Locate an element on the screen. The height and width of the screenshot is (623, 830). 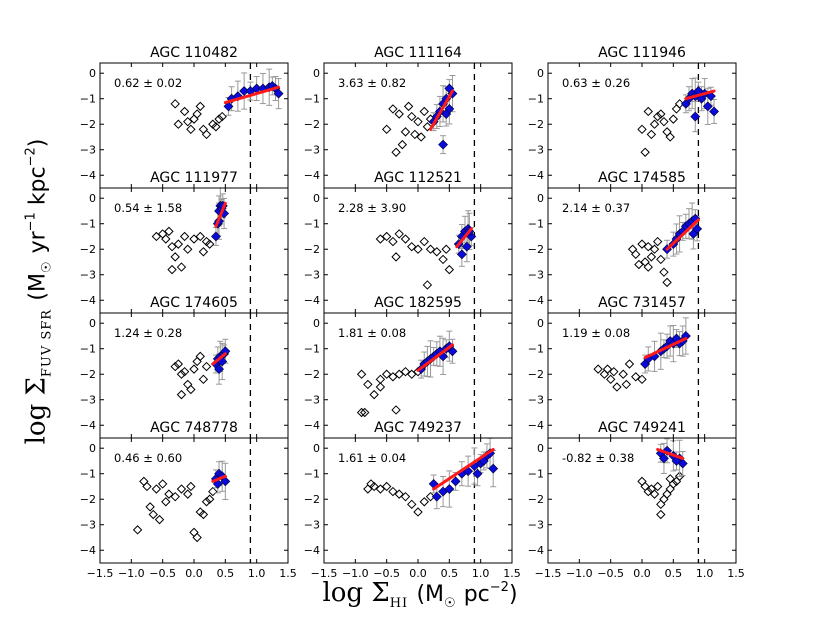
panel-title: AGC 749237 is located at coordinates (418, 428).